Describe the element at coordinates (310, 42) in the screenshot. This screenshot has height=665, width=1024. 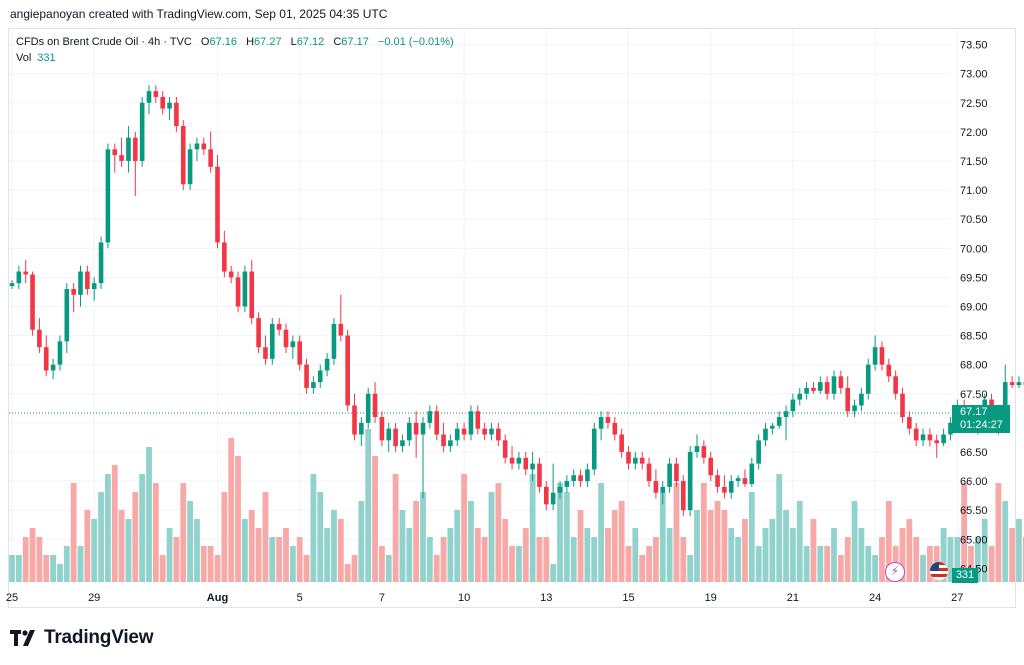
I see `legend-low: 67.12` at that location.